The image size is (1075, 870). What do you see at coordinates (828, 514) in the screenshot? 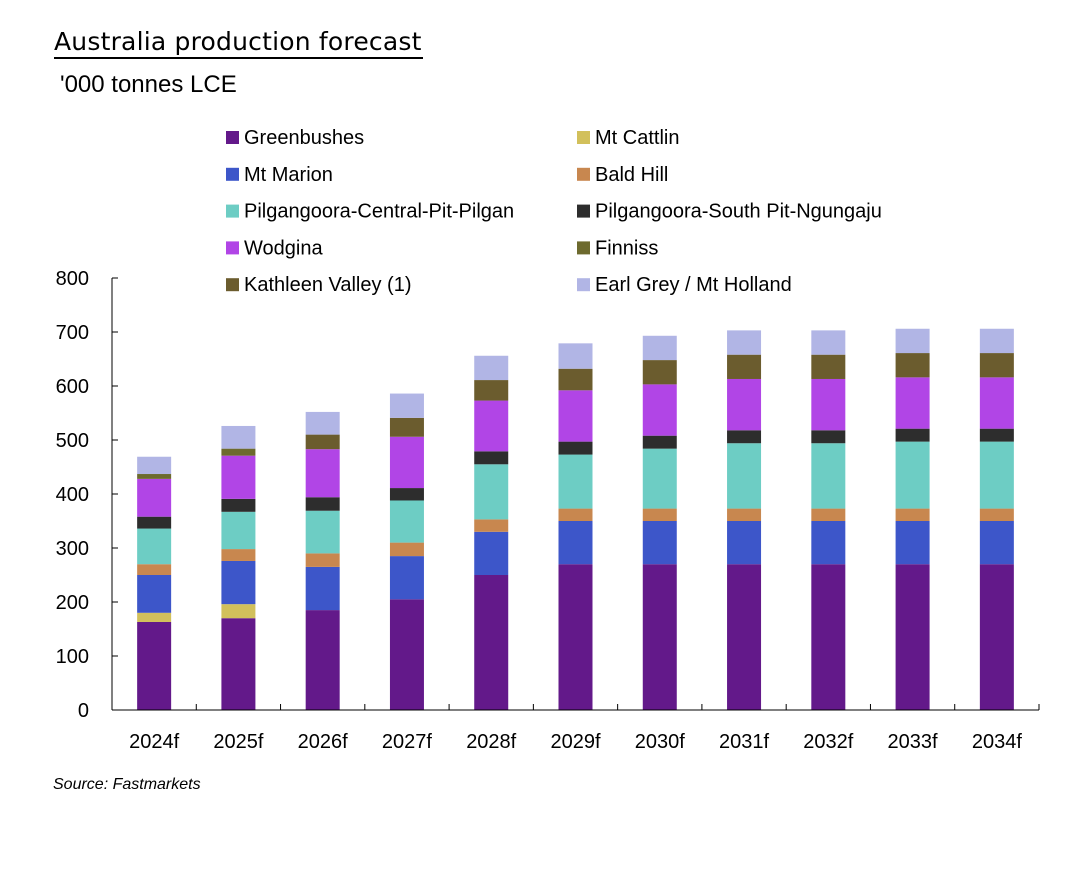
I see `bar-bald-hill-2032f` at bounding box center [828, 514].